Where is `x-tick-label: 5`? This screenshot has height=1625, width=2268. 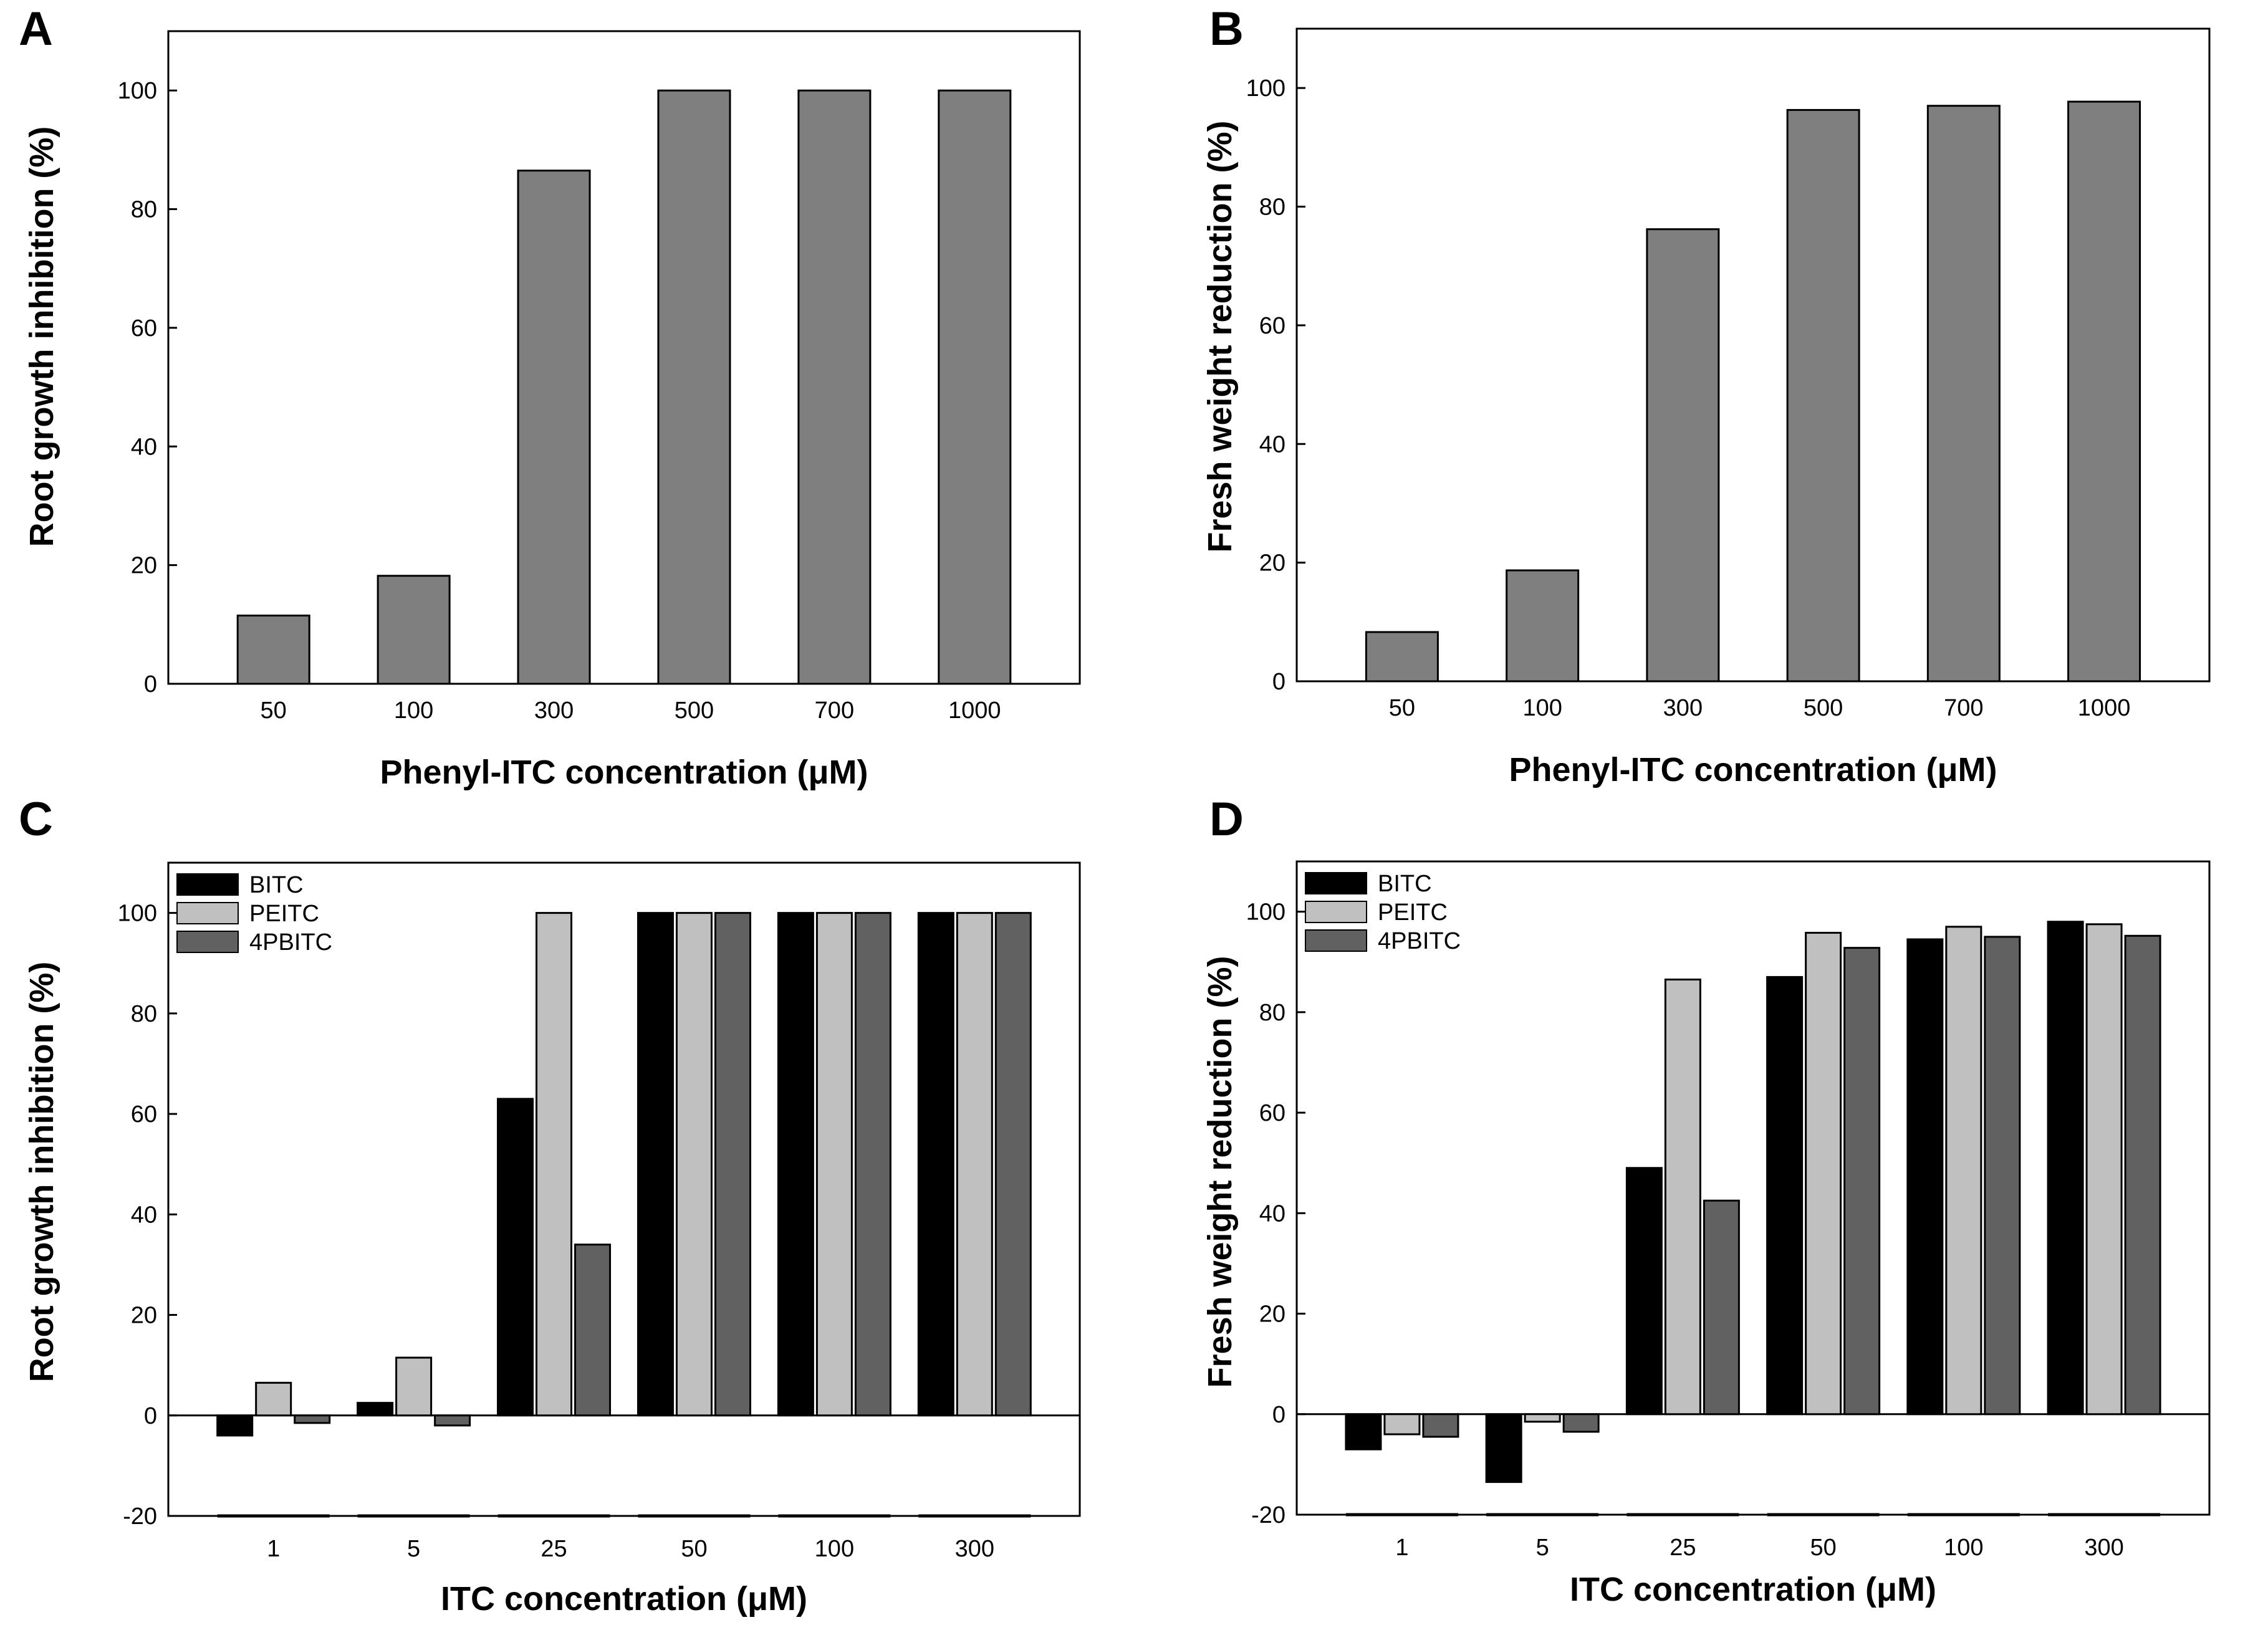
x-tick-label: 5 is located at coordinates (413, 1549).